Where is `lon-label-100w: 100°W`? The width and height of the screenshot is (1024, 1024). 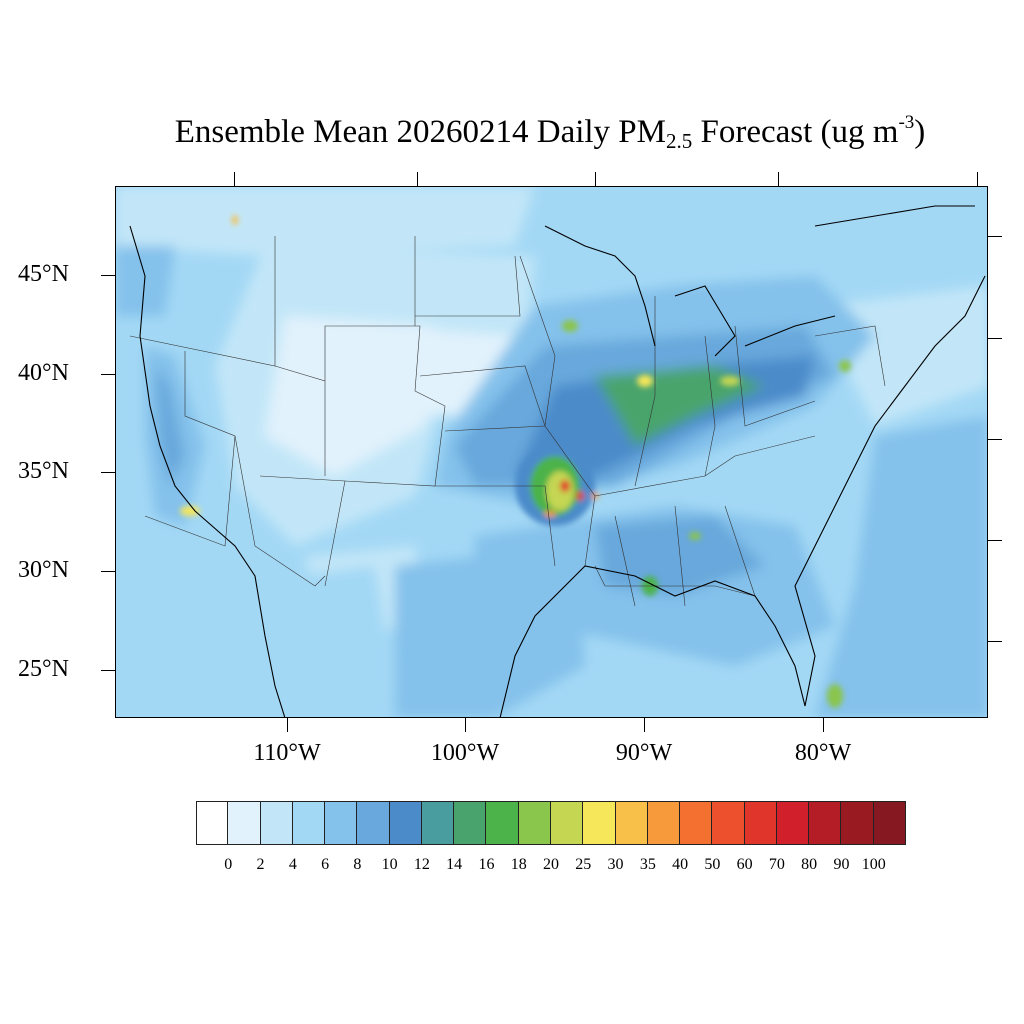 lon-label-100w: 100°W is located at coordinates (465, 753).